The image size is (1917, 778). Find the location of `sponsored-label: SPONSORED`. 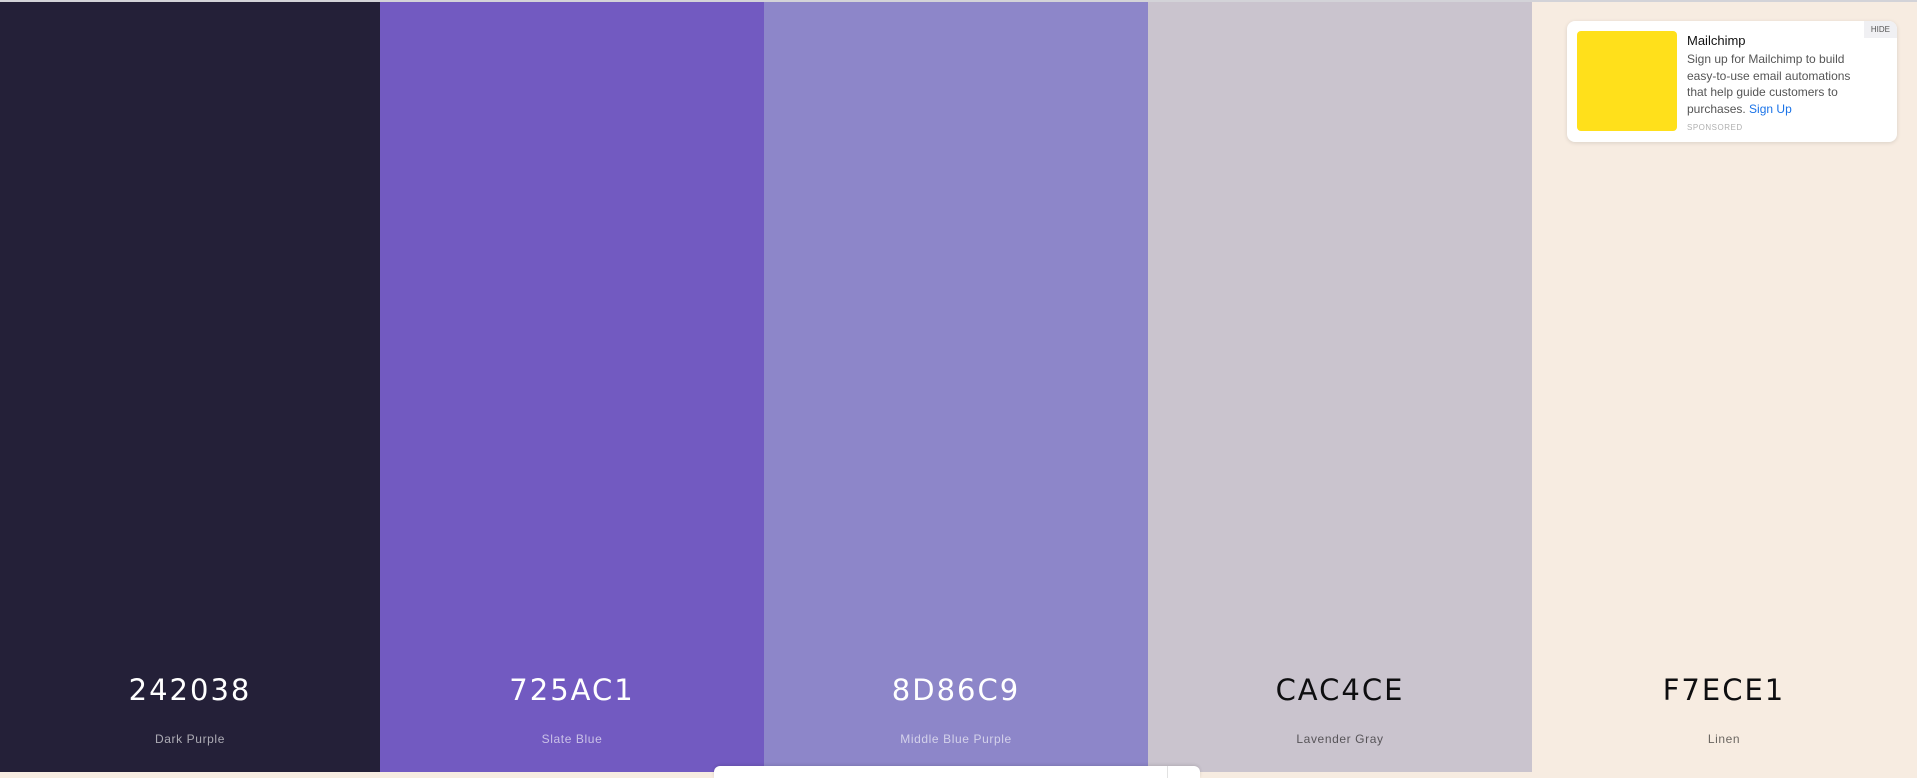

sponsored-label: SPONSORED is located at coordinates (1715, 127).